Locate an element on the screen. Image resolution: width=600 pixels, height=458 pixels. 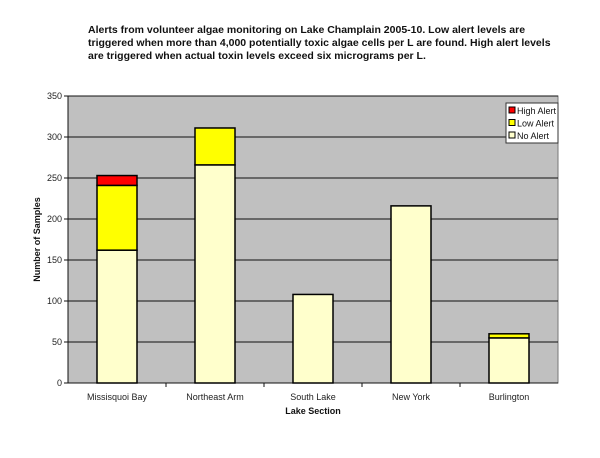
x-axis-label: Lake Section is located at coordinates (313, 411).